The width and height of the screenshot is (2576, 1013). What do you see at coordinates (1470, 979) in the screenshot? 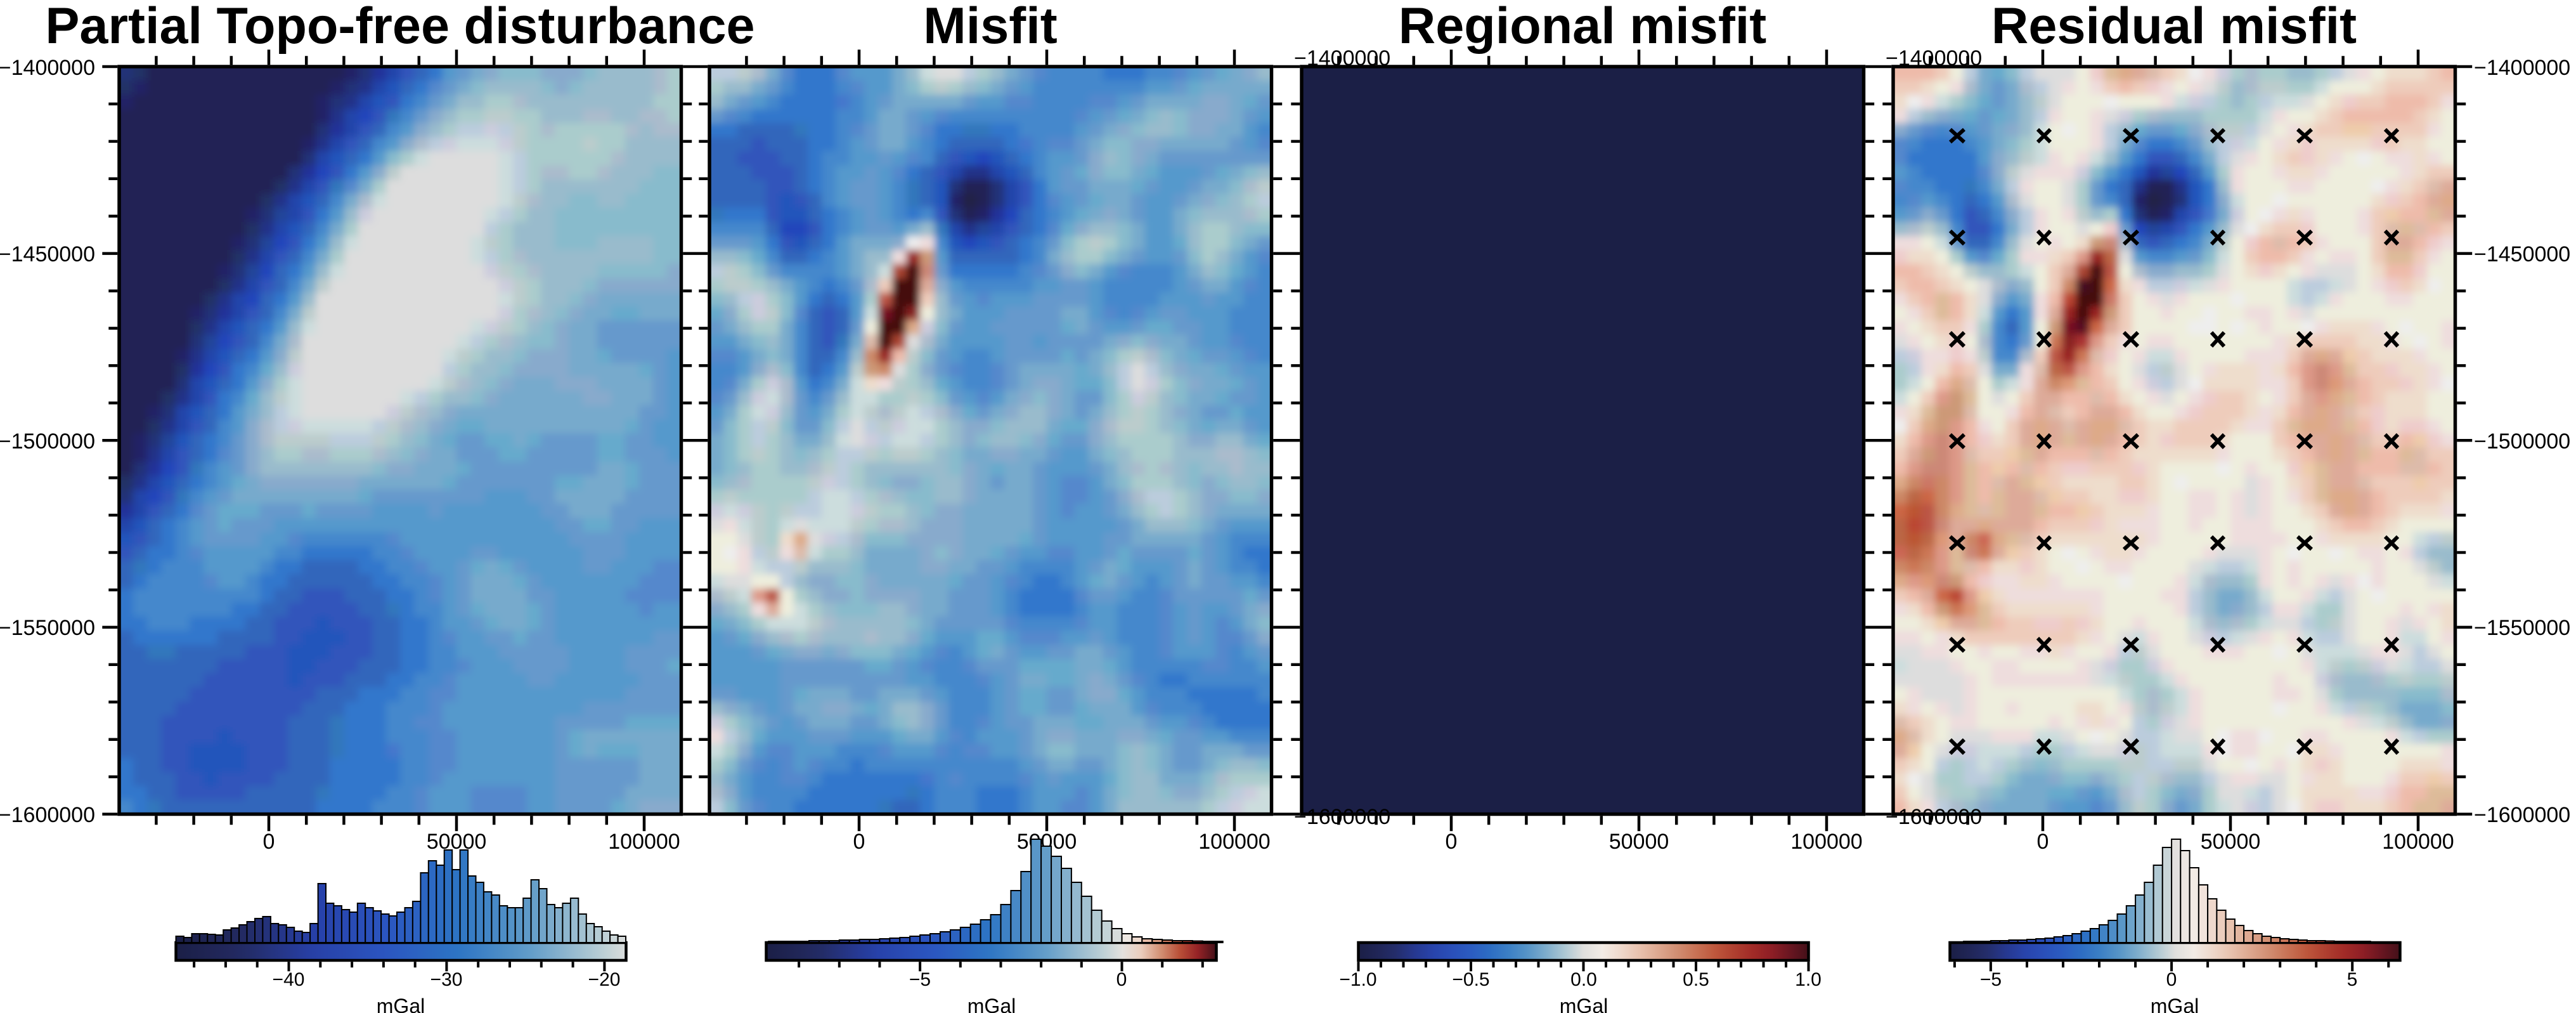
I see `svg-text: −0.5` at bounding box center [1470, 979].